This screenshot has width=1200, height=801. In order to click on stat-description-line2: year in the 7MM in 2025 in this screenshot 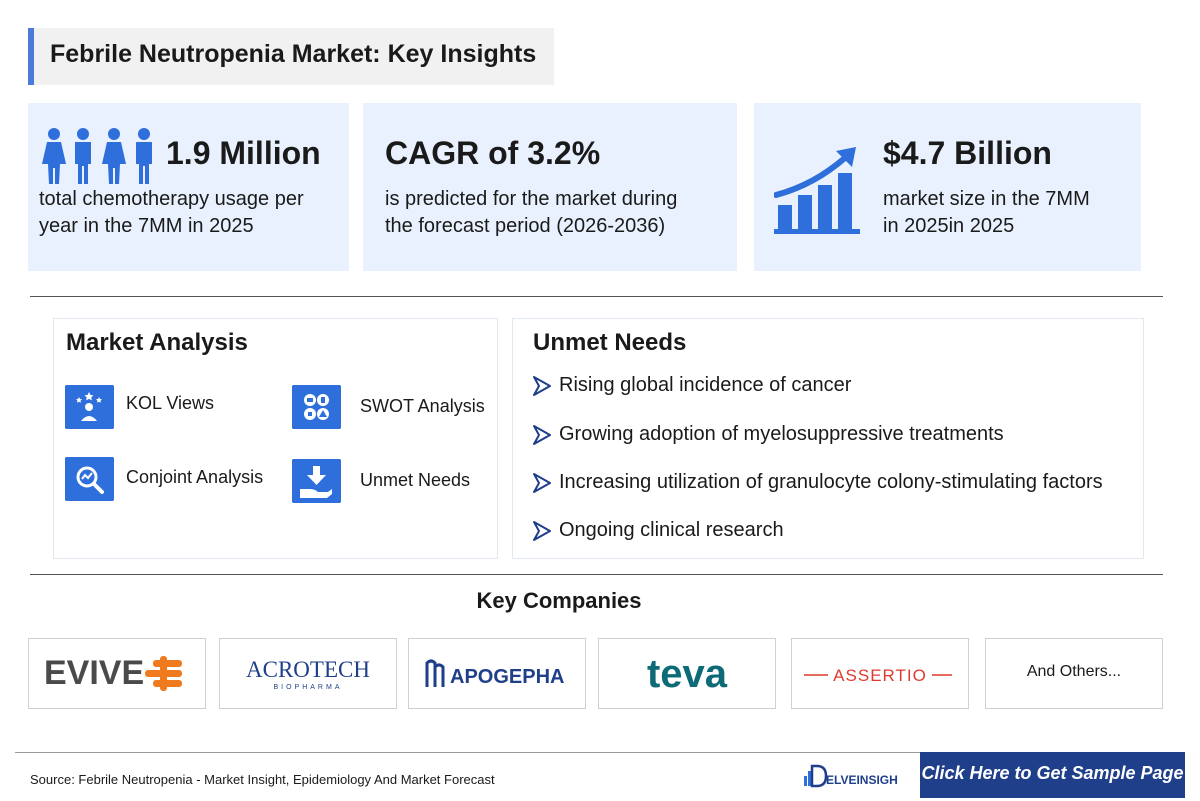, I will do `click(146, 226)`.